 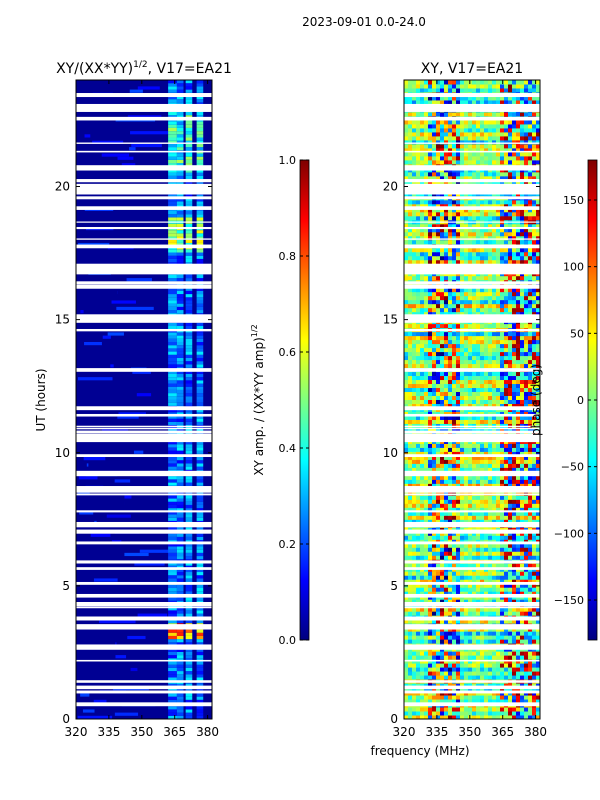 What do you see at coordinates (144, 415) in the screenshot?
I see `heat-gap` at bounding box center [144, 415].